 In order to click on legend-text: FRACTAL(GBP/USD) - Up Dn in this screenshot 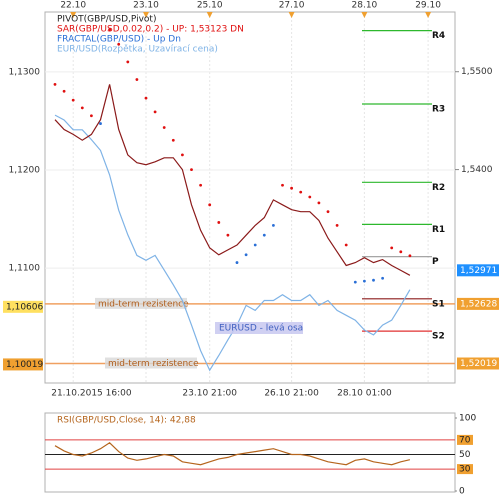, I will do `click(119, 40)`.